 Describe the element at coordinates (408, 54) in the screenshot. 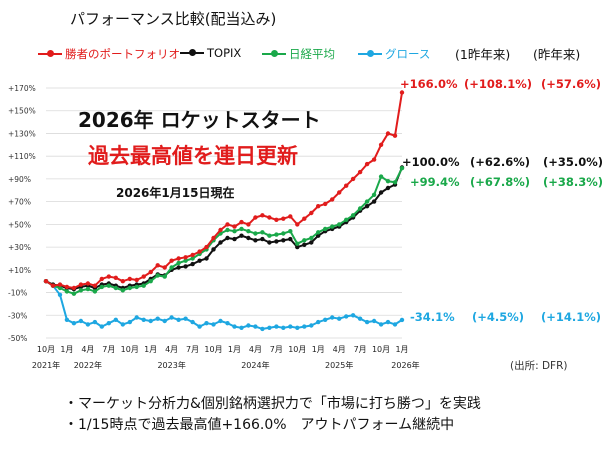

I see `legend-label: グロース` at that location.